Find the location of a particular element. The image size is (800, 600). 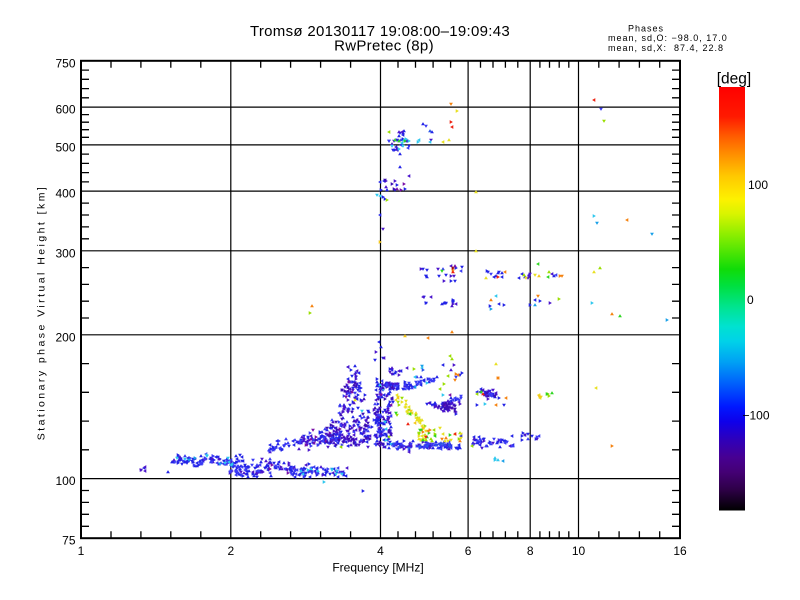

svg-text: 600 is located at coordinates (65, 110).